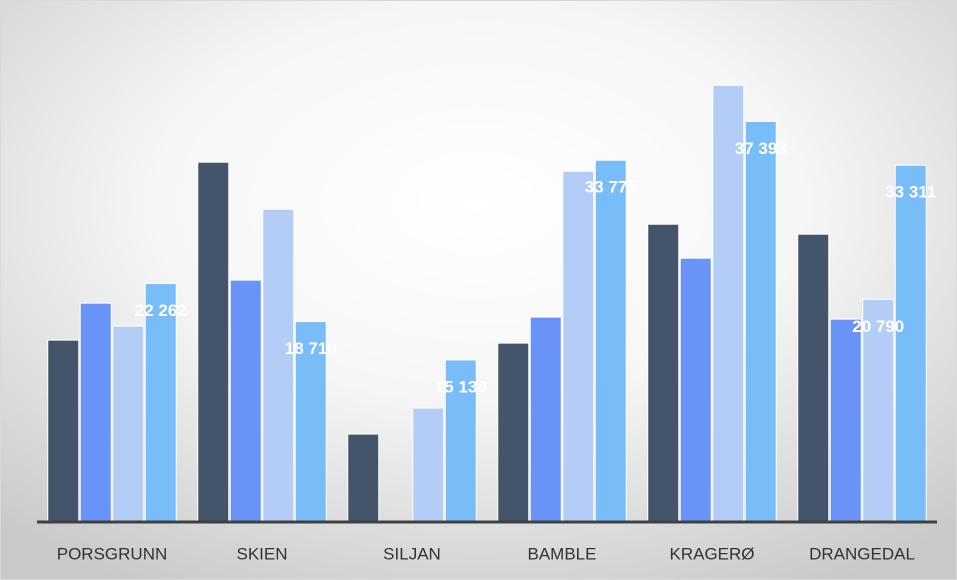 The height and width of the screenshot is (580, 957). I want to click on data-label: 33 775, so click(611, 187).